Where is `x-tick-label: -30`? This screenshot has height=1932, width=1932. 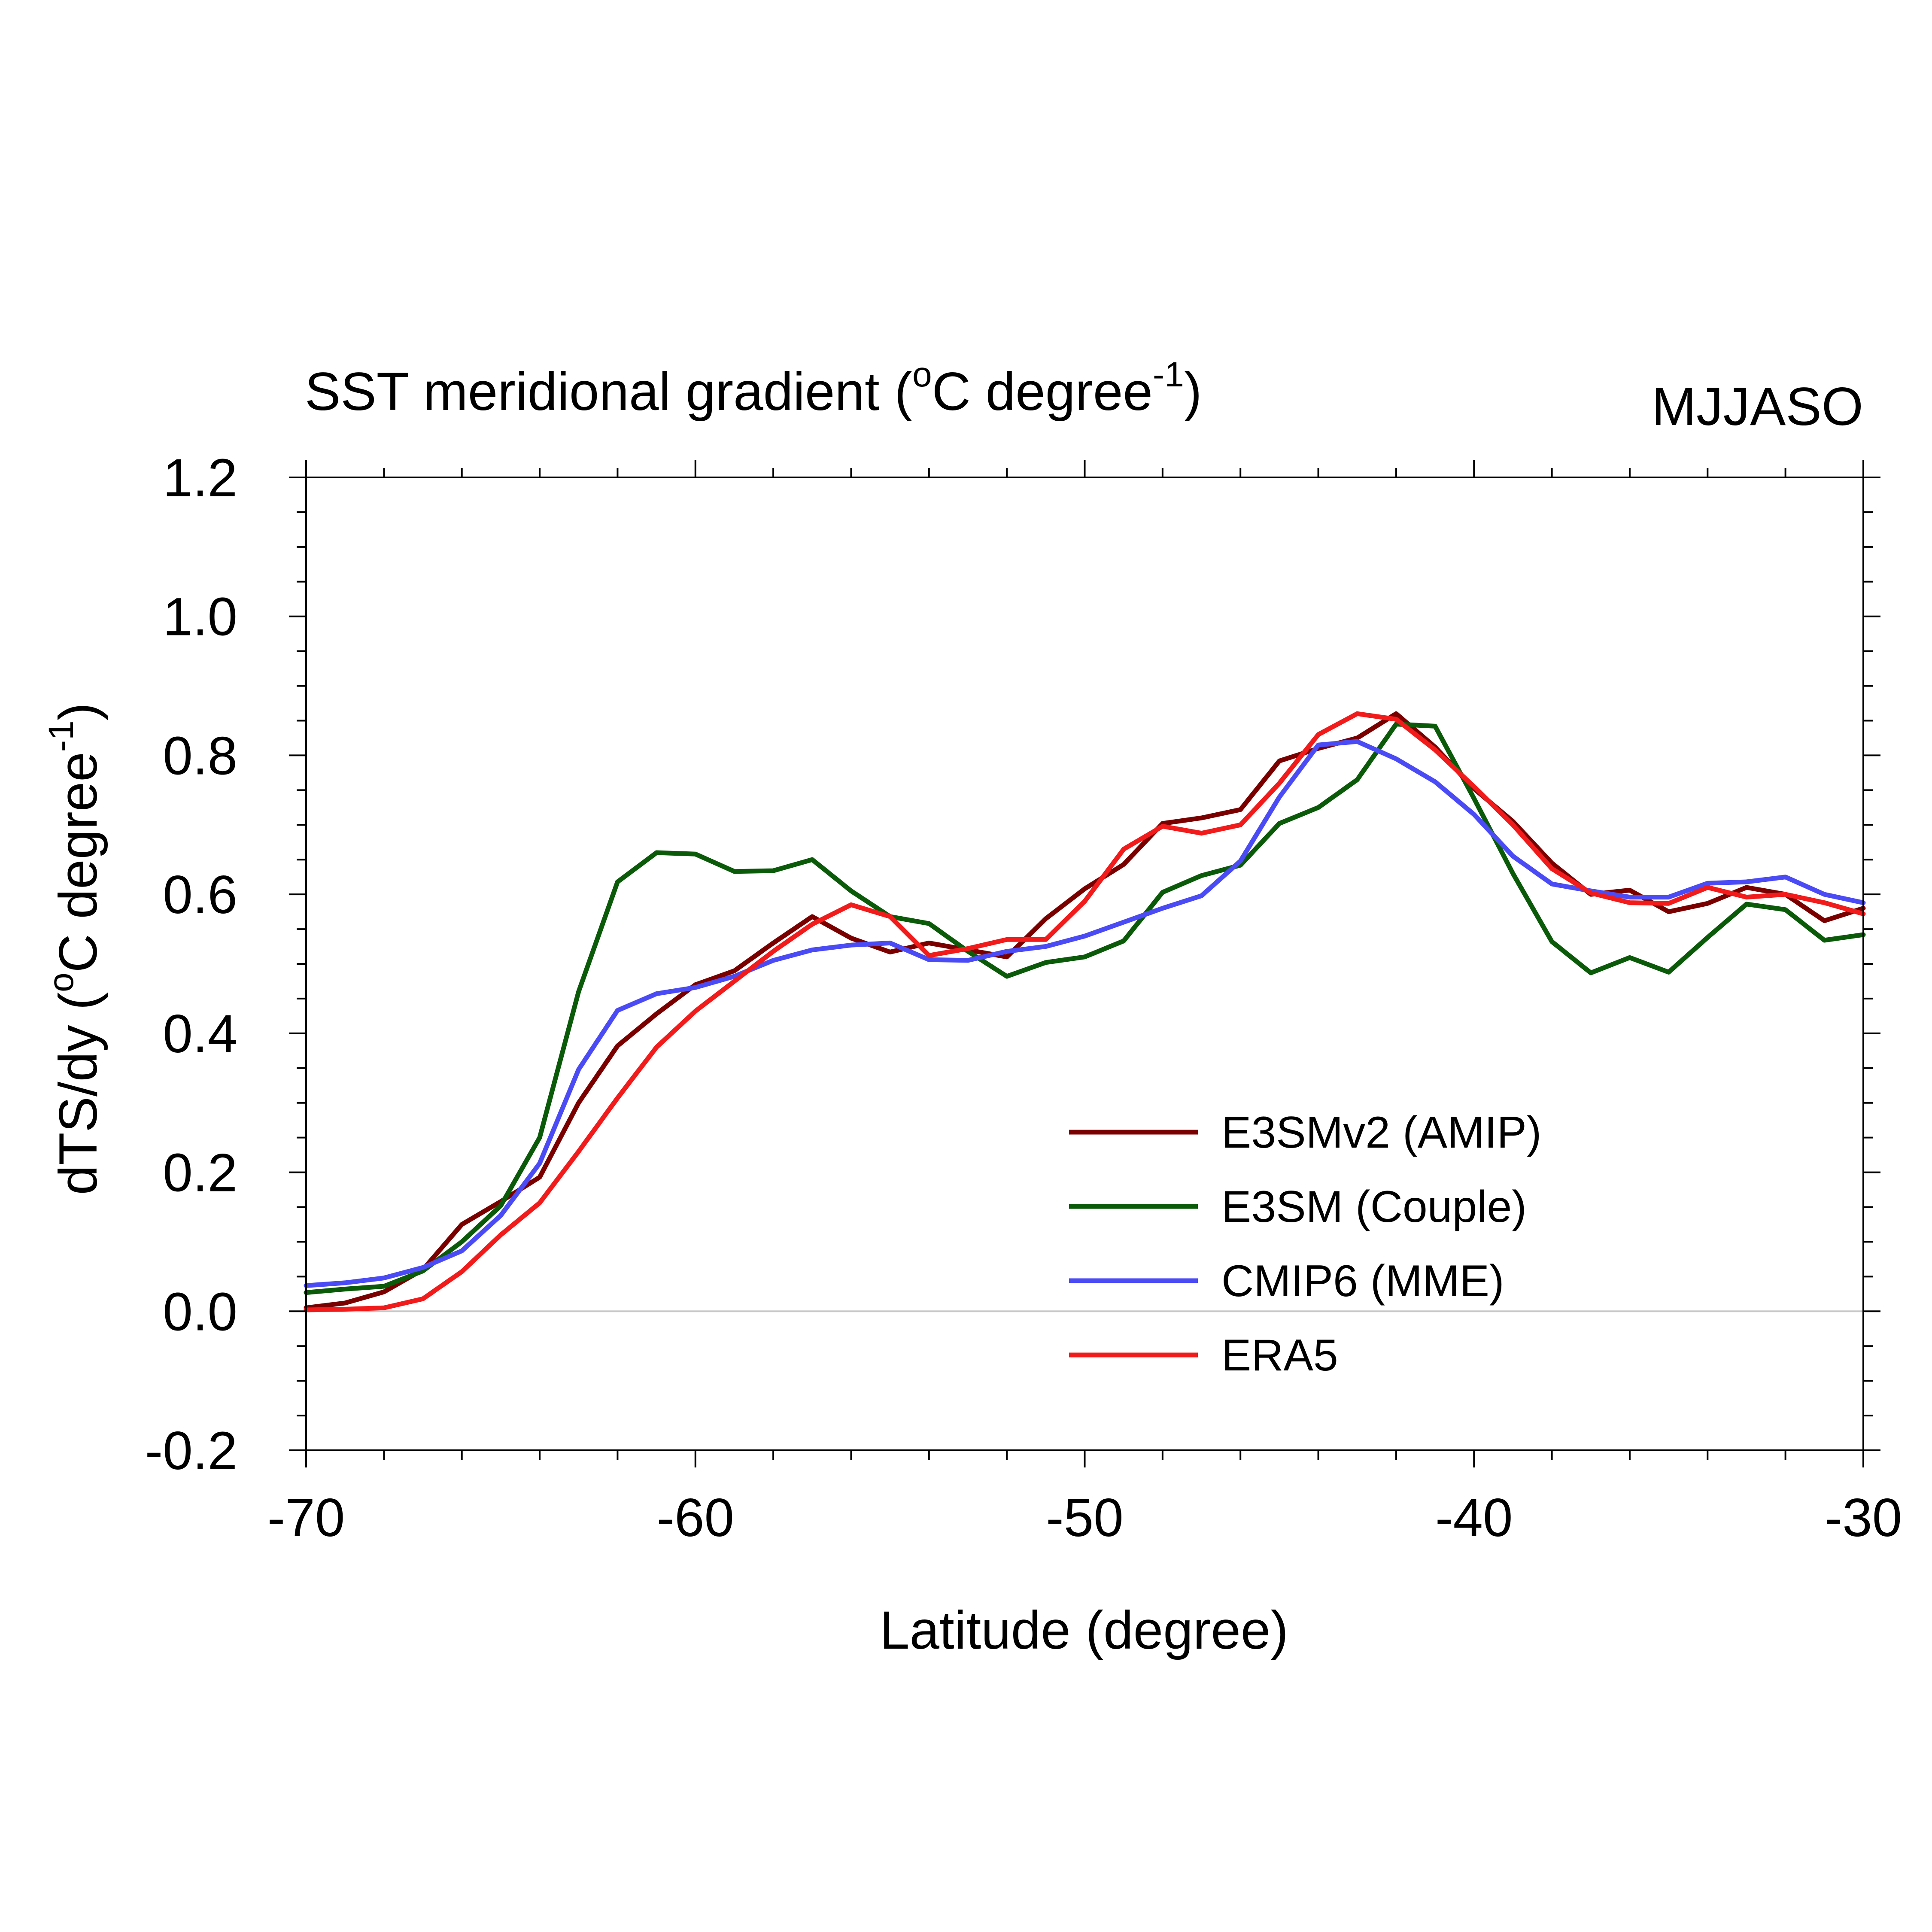
x-tick-label: -30 is located at coordinates (1864, 1518).